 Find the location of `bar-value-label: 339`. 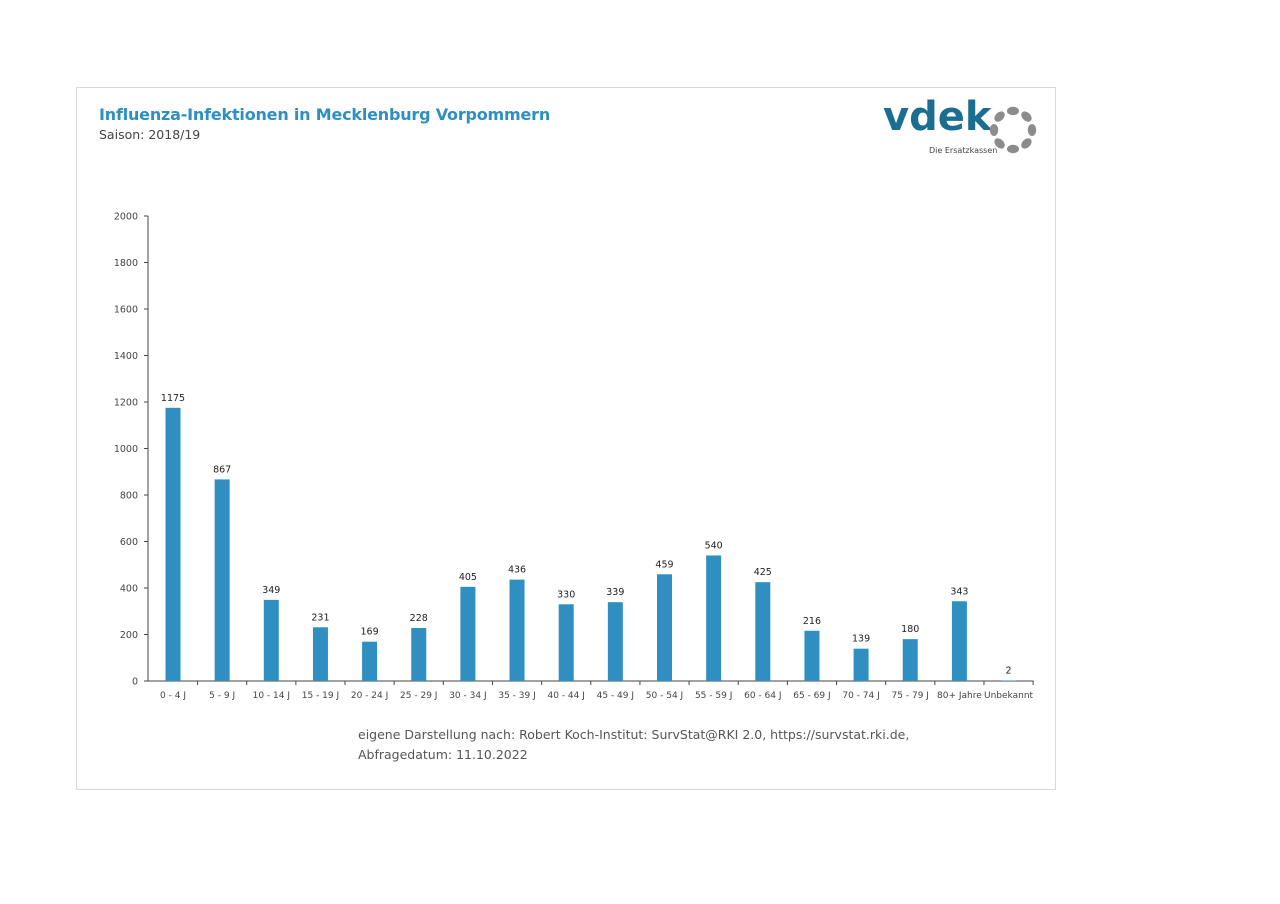

bar-value-label: 339 is located at coordinates (615, 592).